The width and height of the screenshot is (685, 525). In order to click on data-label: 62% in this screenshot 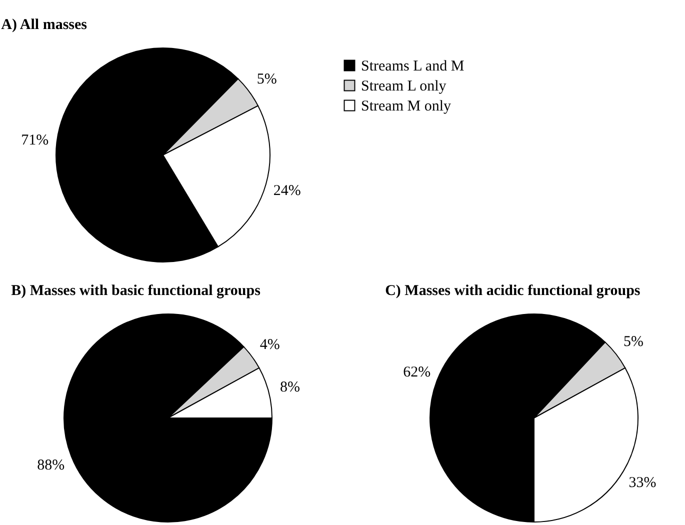, I will do `click(417, 372)`.